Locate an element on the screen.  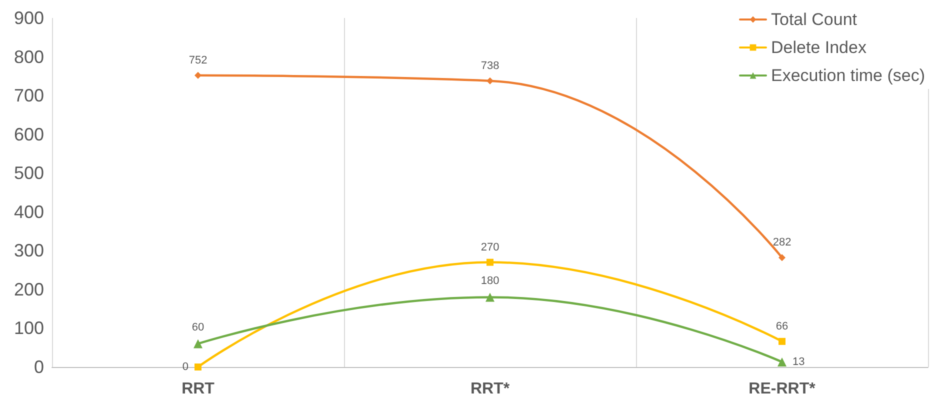
legend-label: Delete Index is located at coordinates (819, 47).